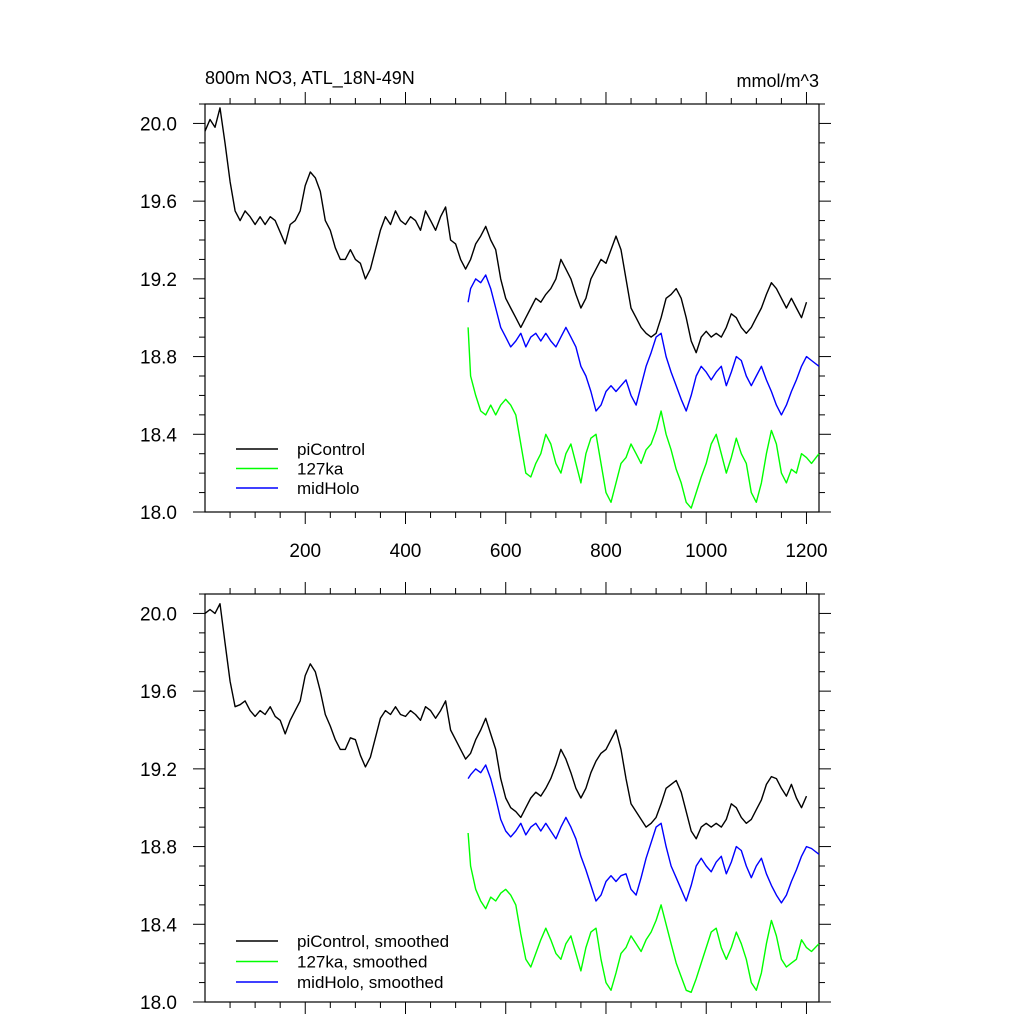 Image resolution: width=1024 pixels, height=1024 pixels. I want to click on legend-label: 127ka, so click(320, 469).